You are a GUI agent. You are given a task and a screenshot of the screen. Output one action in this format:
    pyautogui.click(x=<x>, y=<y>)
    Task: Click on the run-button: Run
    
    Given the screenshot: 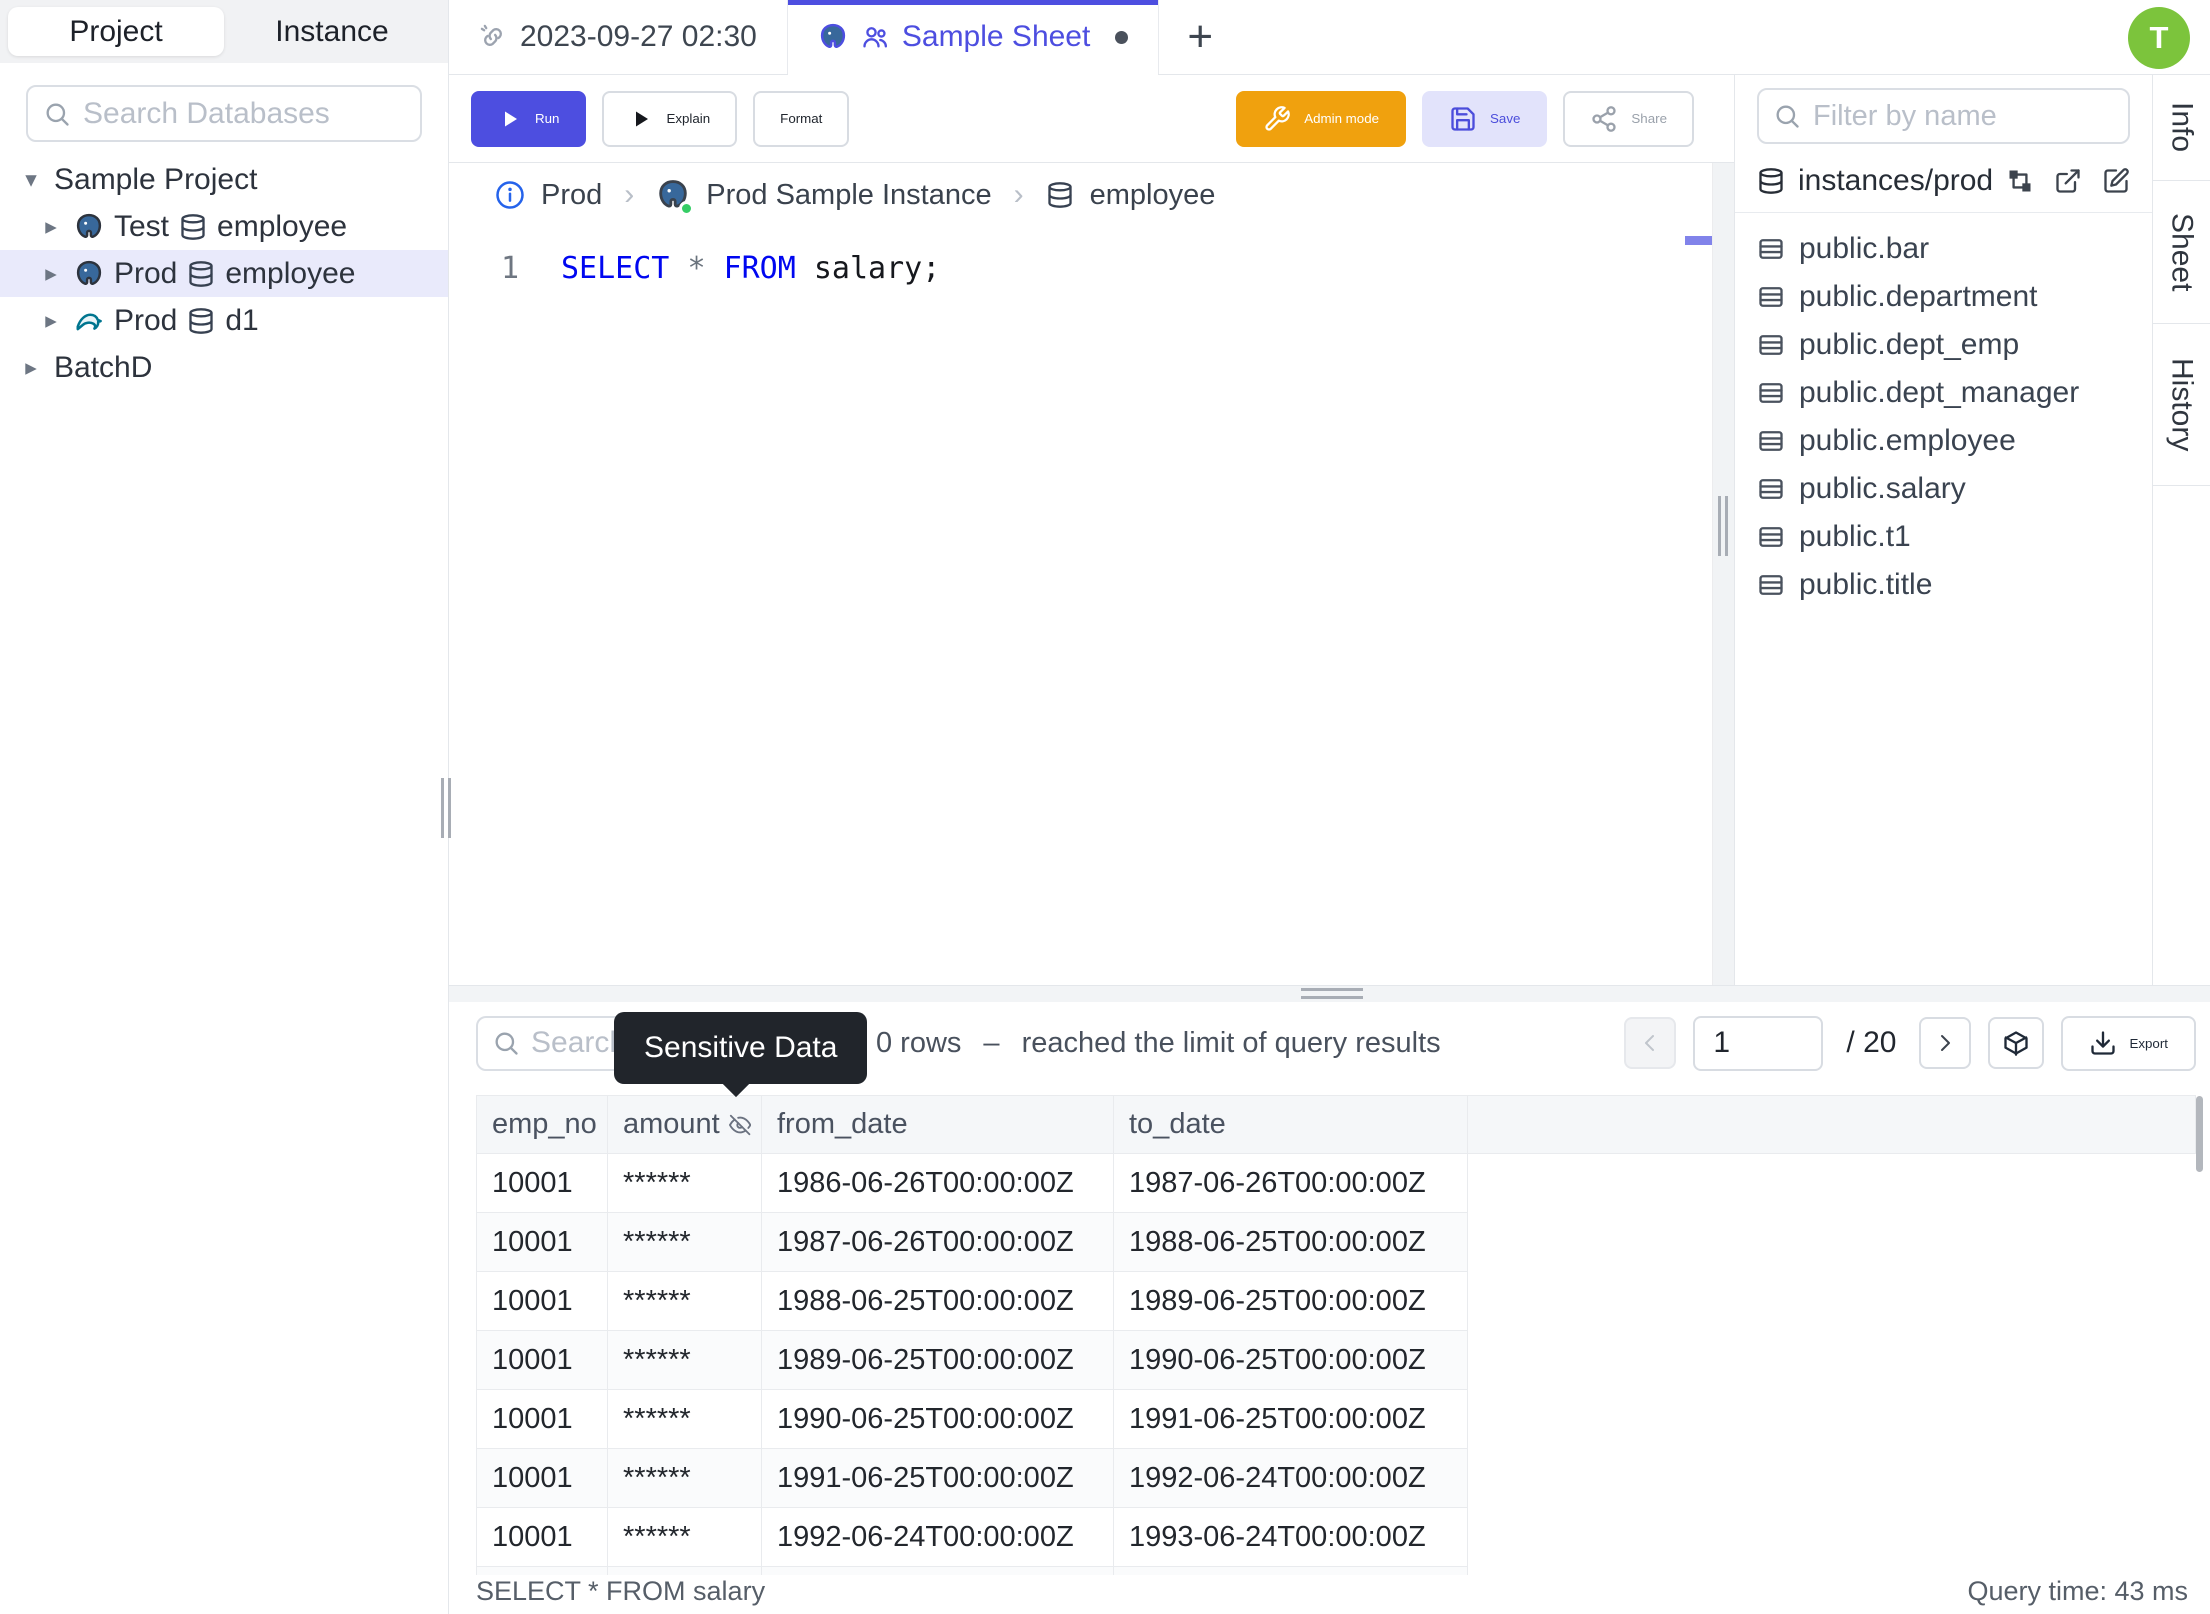 What is the action you would take?
    pyautogui.click(x=529, y=118)
    